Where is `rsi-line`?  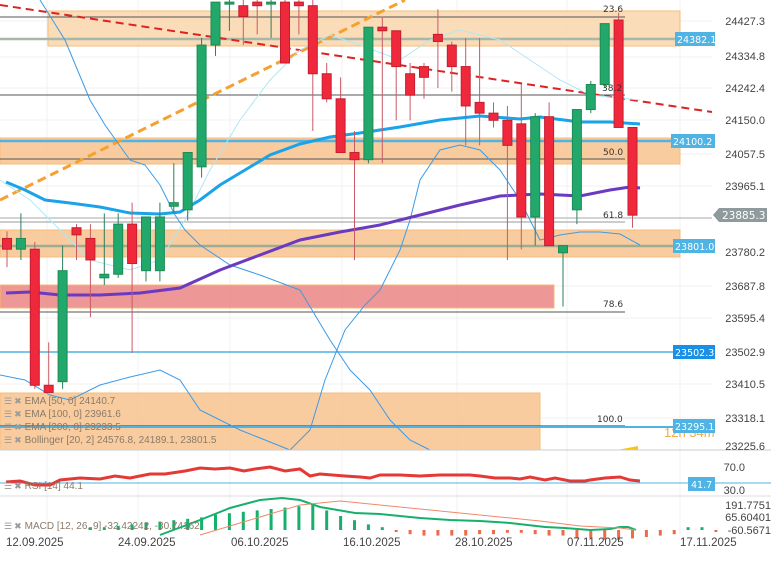 rsi-line is located at coordinates (323, 476).